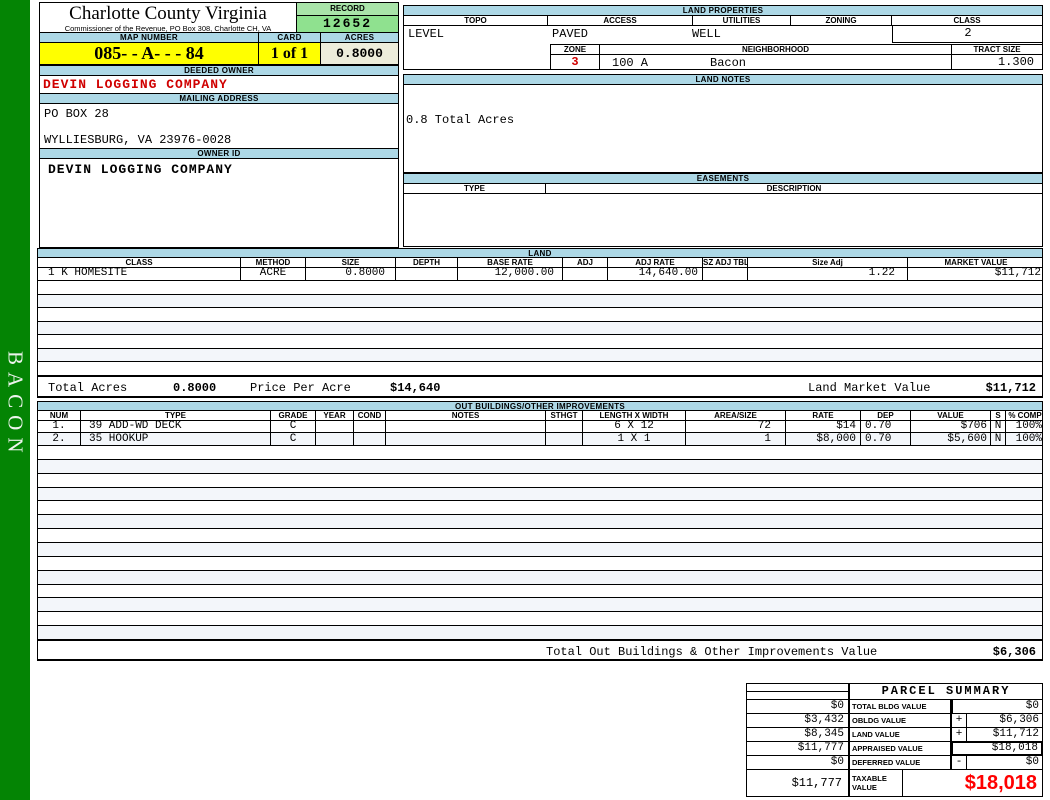 This screenshot has width=1050, height=800. I want to click on col-cond: COND, so click(370, 415).